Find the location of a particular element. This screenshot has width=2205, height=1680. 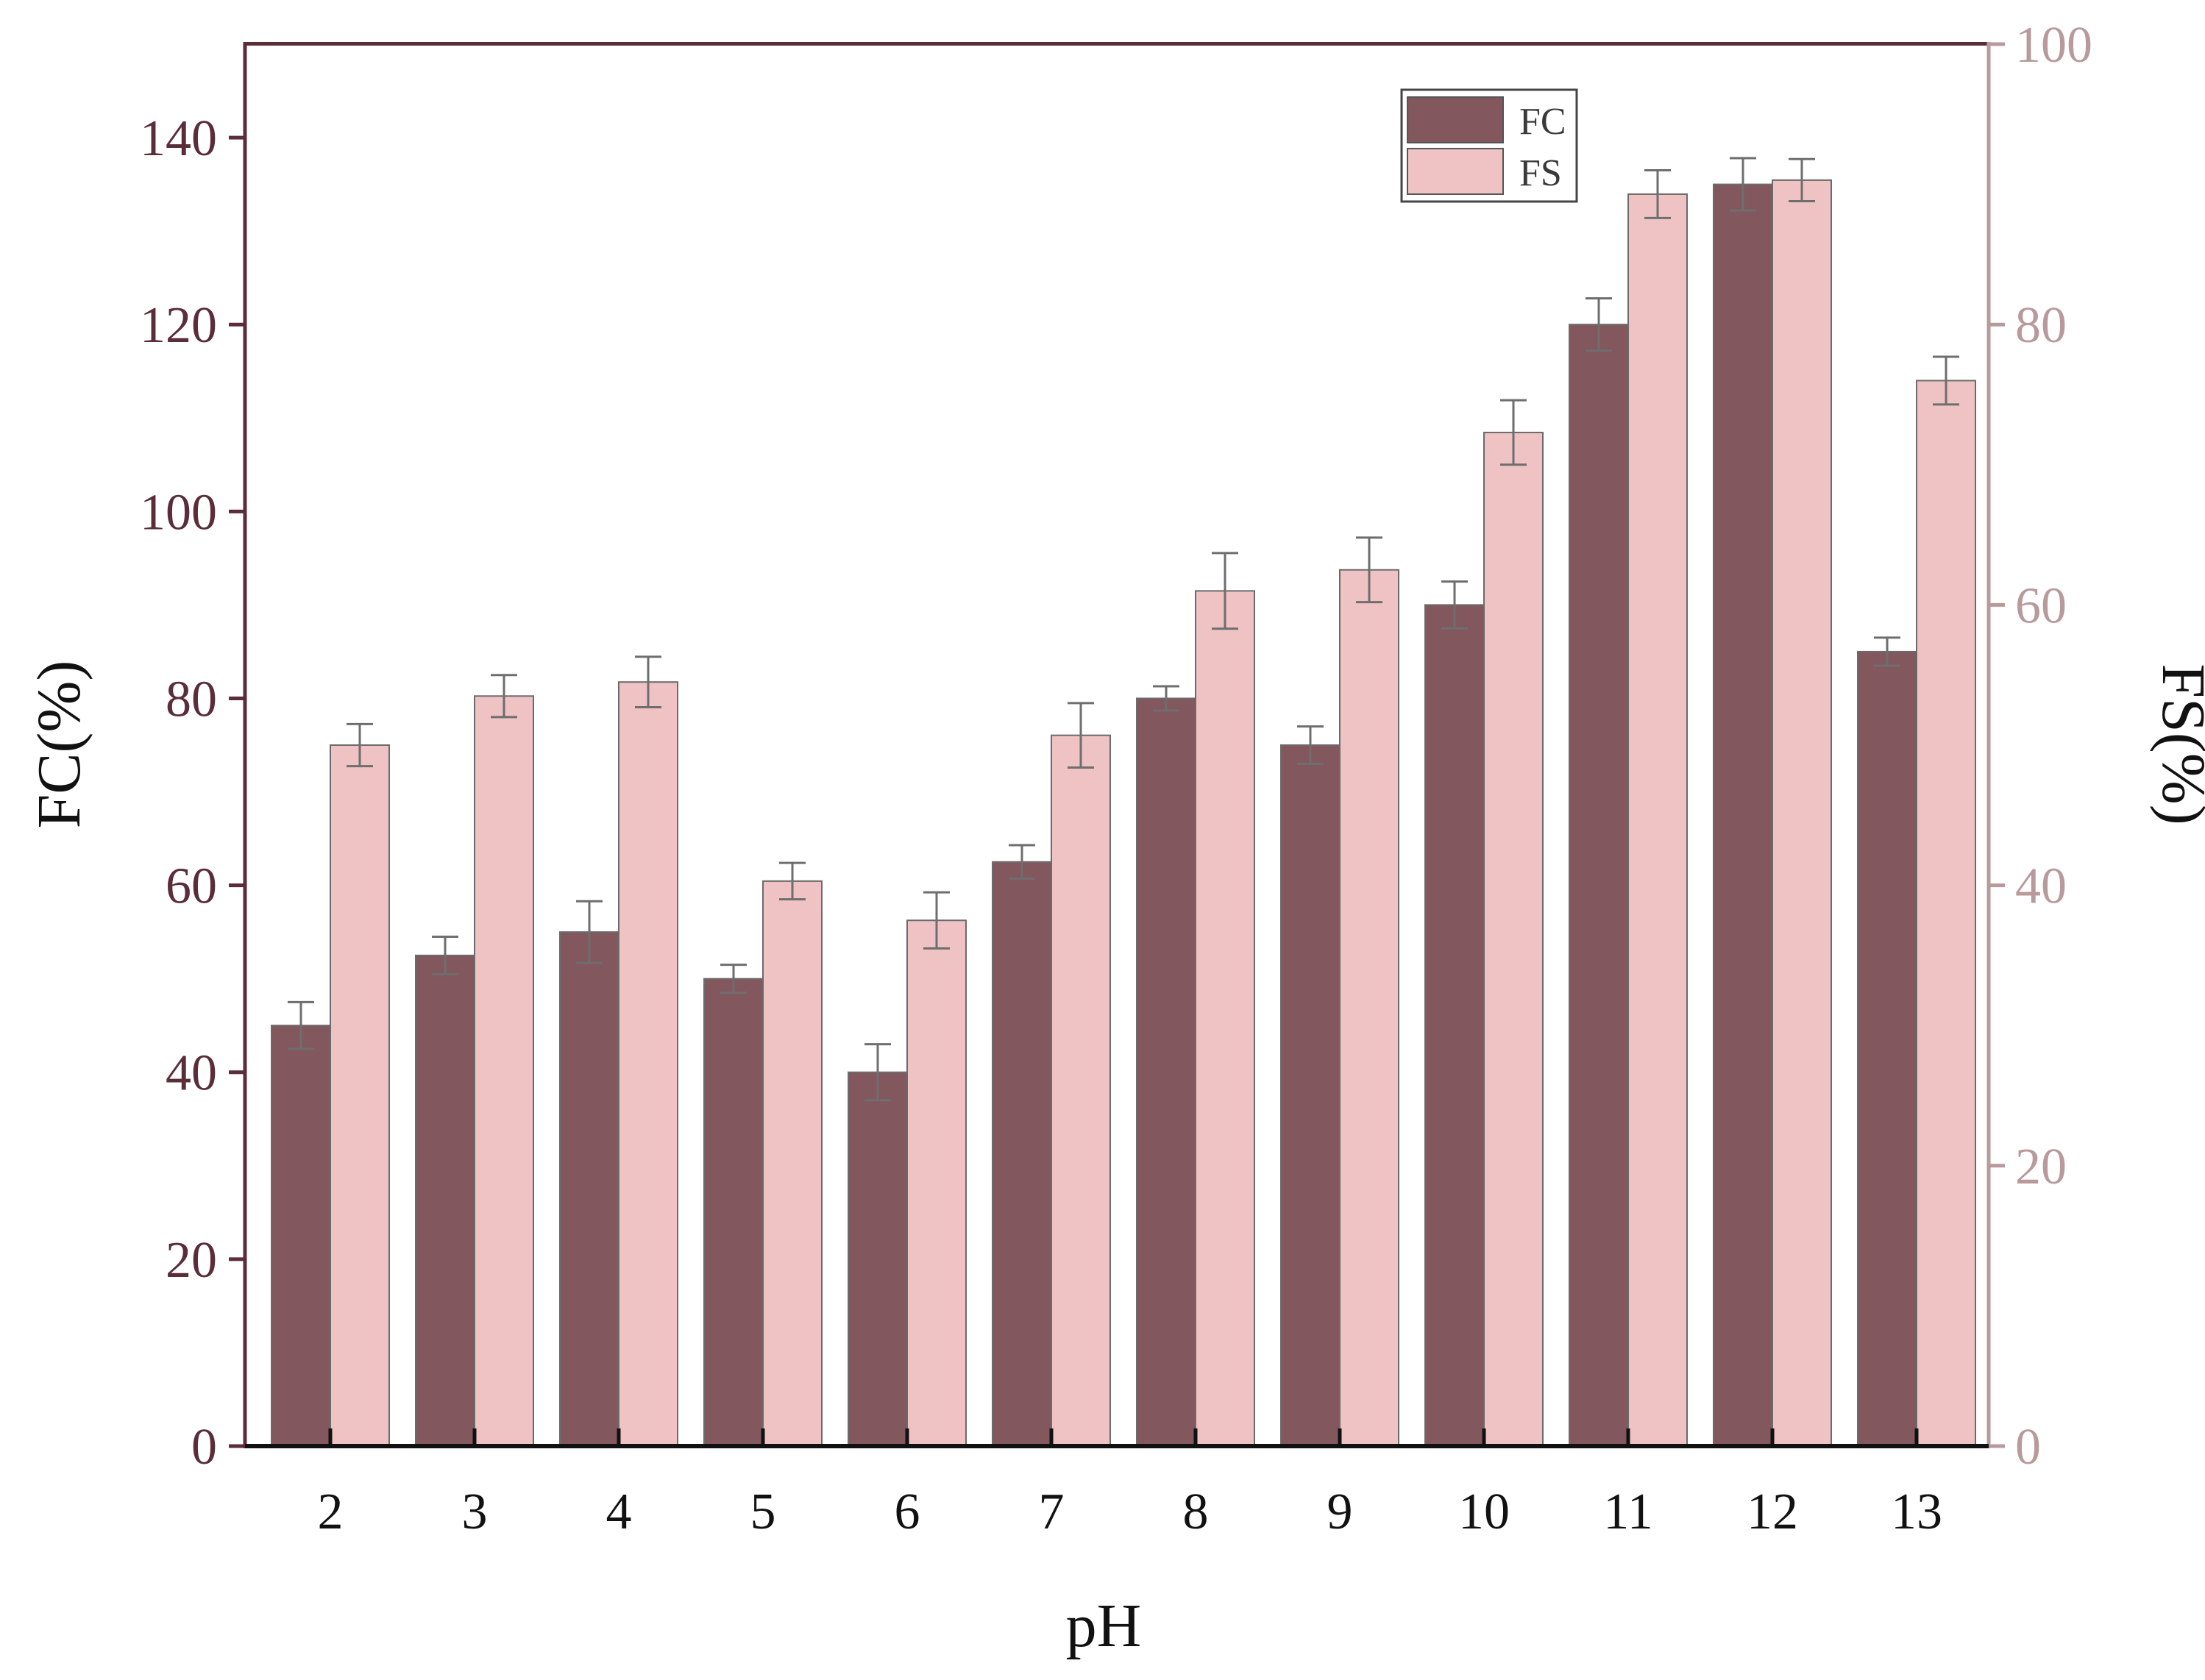

x-tick-label: 6 is located at coordinates (907, 1512).